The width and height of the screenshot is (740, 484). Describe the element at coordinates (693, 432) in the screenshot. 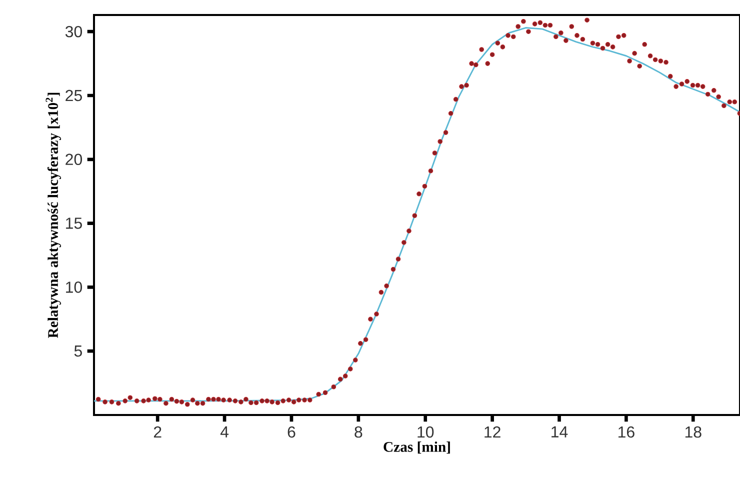

I see `x-tick-label: 18` at that location.